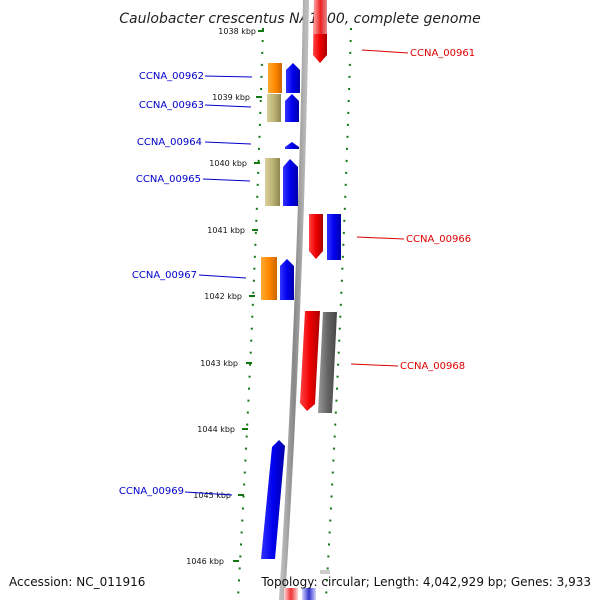 This screenshot has width=600, height=600. I want to click on tick-label-1038: 1038 kbp, so click(237, 31).